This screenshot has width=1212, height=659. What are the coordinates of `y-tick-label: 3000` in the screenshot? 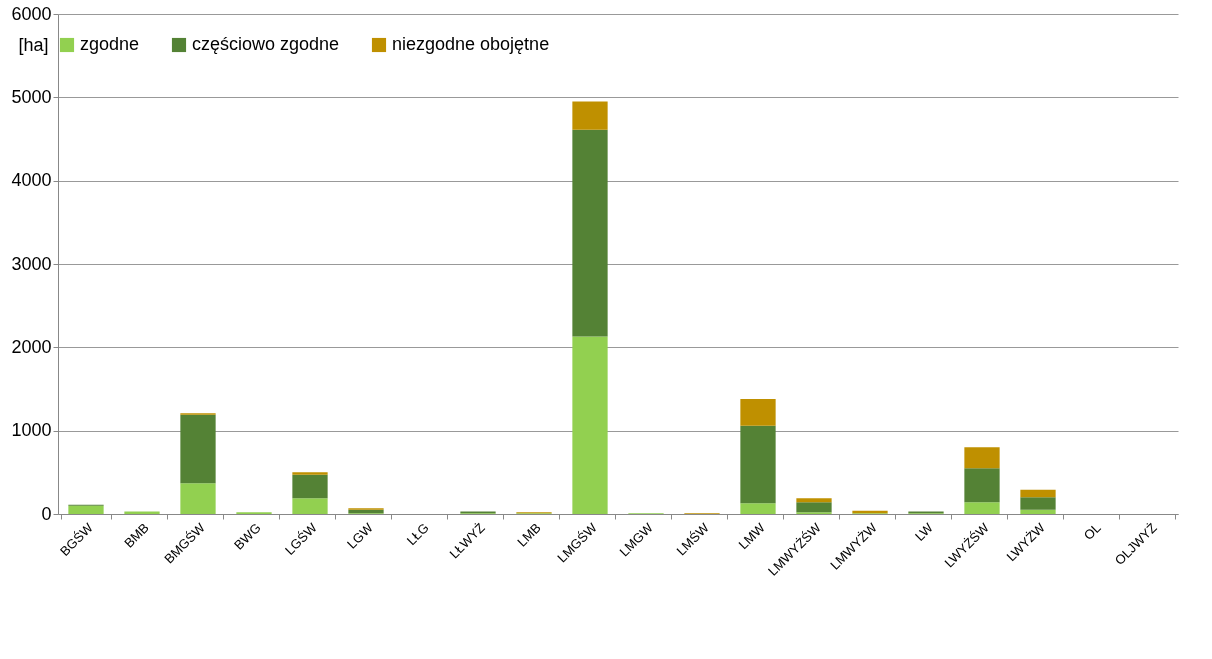 It's located at (31, 263).